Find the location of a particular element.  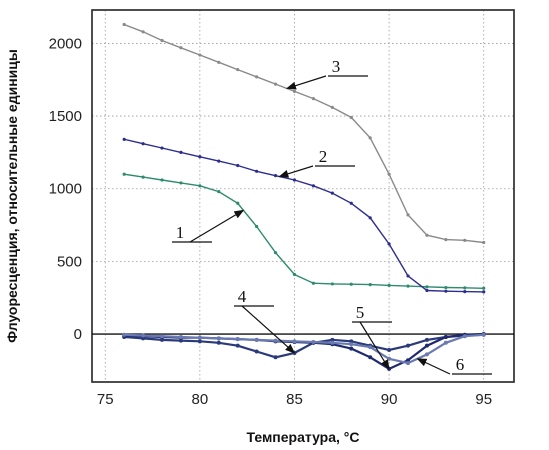

callout-5: 5 is located at coordinates (372, 336).